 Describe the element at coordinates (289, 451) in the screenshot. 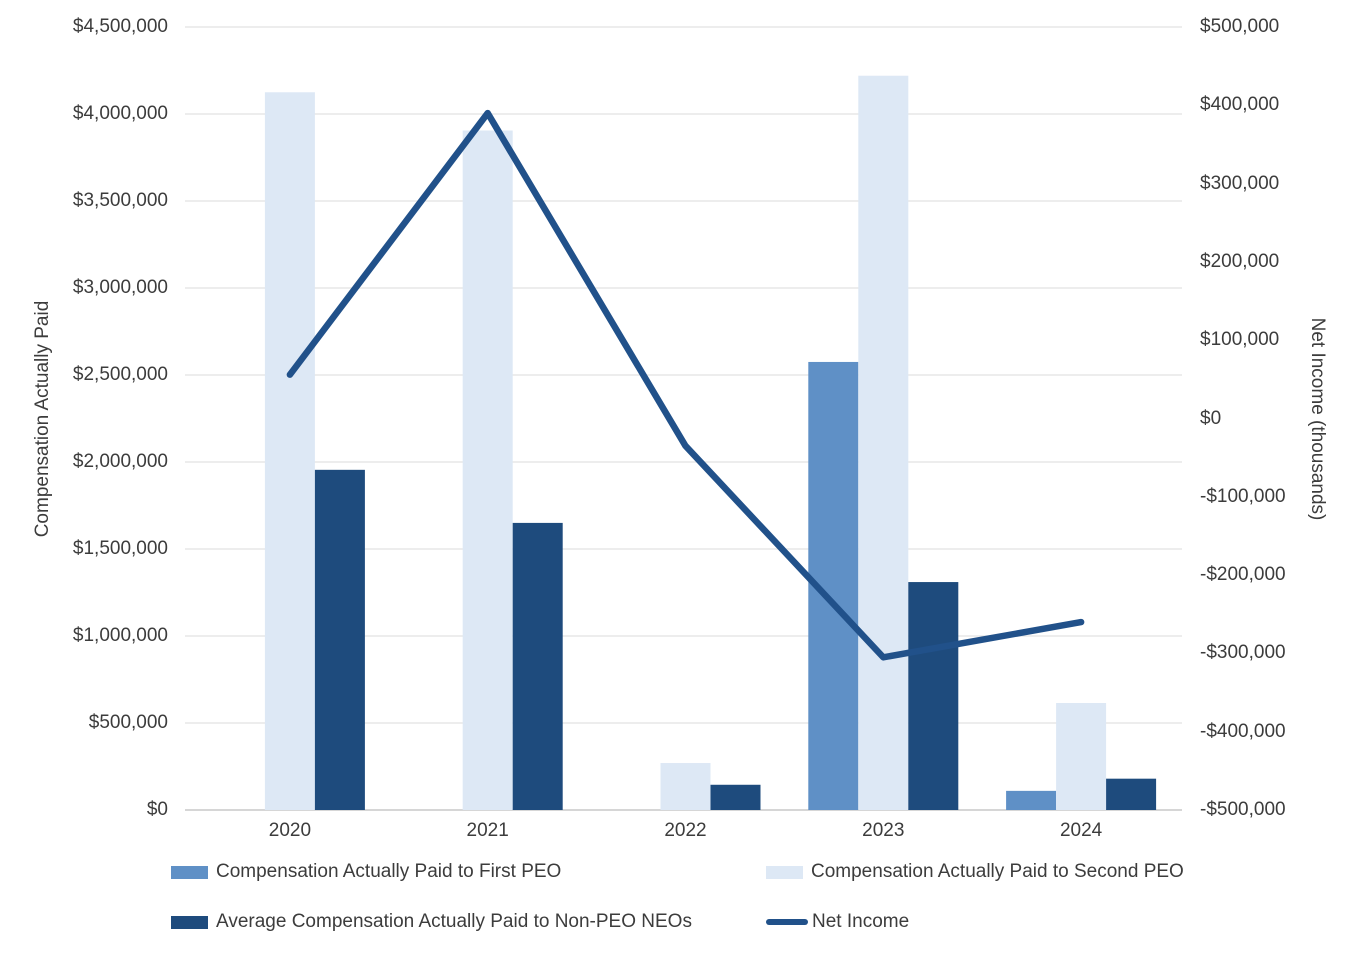

I see `bar-2020-series1` at that location.